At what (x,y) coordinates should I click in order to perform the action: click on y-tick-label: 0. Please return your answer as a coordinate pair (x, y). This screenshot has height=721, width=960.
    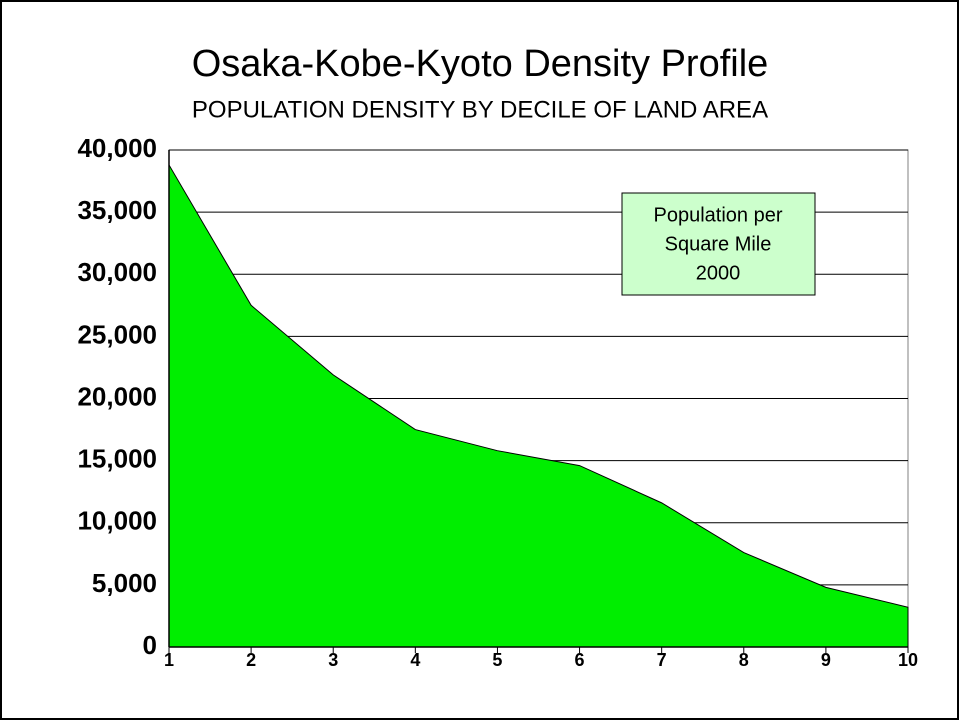
    Looking at the image, I should click on (150, 645).